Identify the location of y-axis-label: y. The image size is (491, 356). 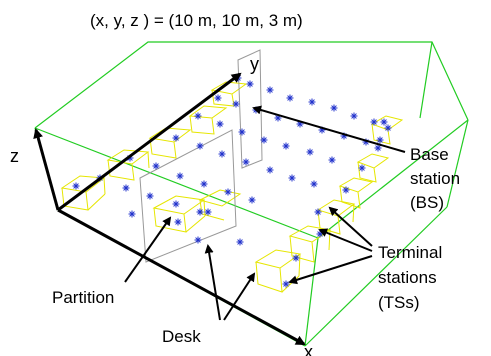
(254, 64).